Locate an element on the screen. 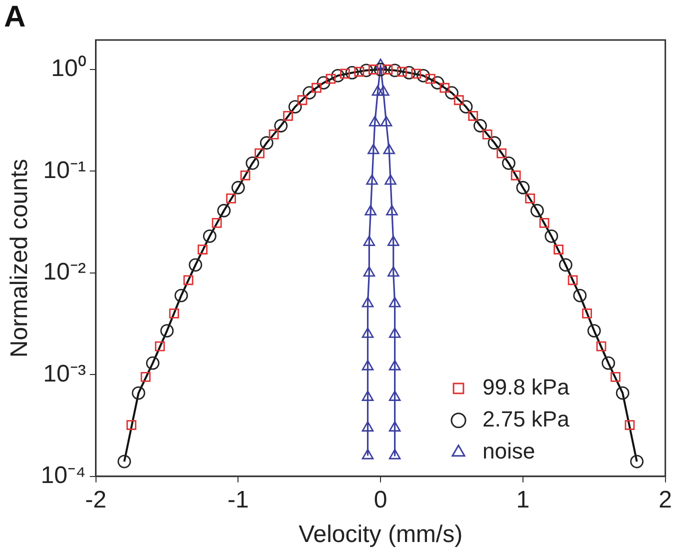 Image resolution: width=676 pixels, height=556 pixels. x-tick-label: 0 is located at coordinates (381, 500).